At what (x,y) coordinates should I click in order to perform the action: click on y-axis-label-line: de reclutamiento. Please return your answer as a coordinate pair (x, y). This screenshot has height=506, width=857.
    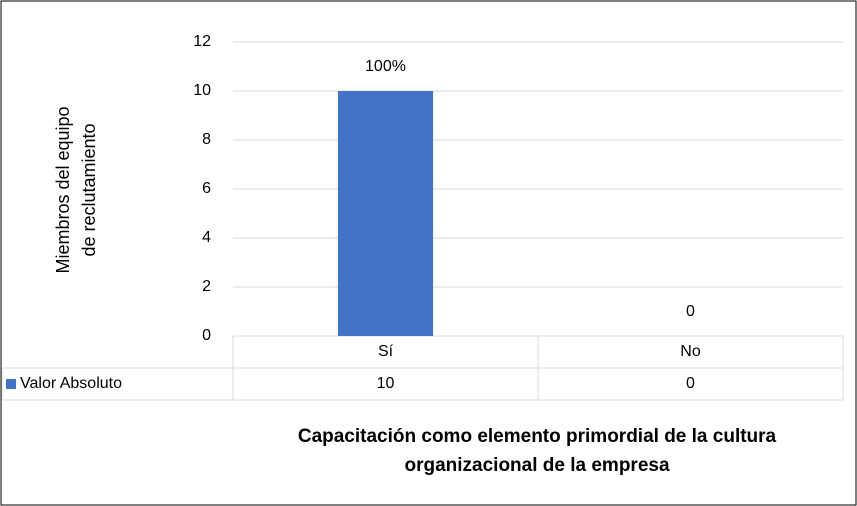
    Looking at the image, I should click on (89, 189).